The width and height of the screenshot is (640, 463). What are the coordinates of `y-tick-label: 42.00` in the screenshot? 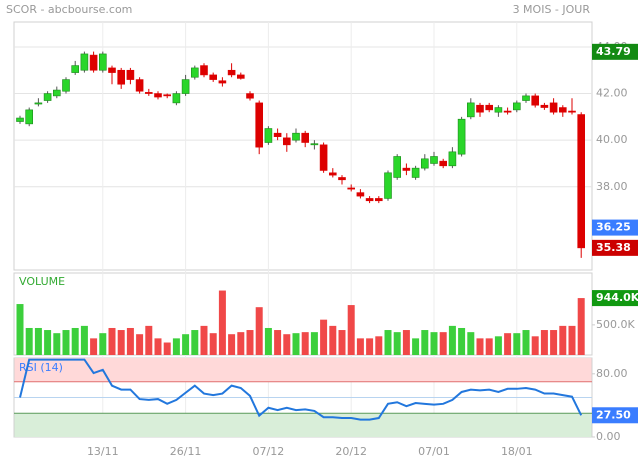 It's located at (612, 93).